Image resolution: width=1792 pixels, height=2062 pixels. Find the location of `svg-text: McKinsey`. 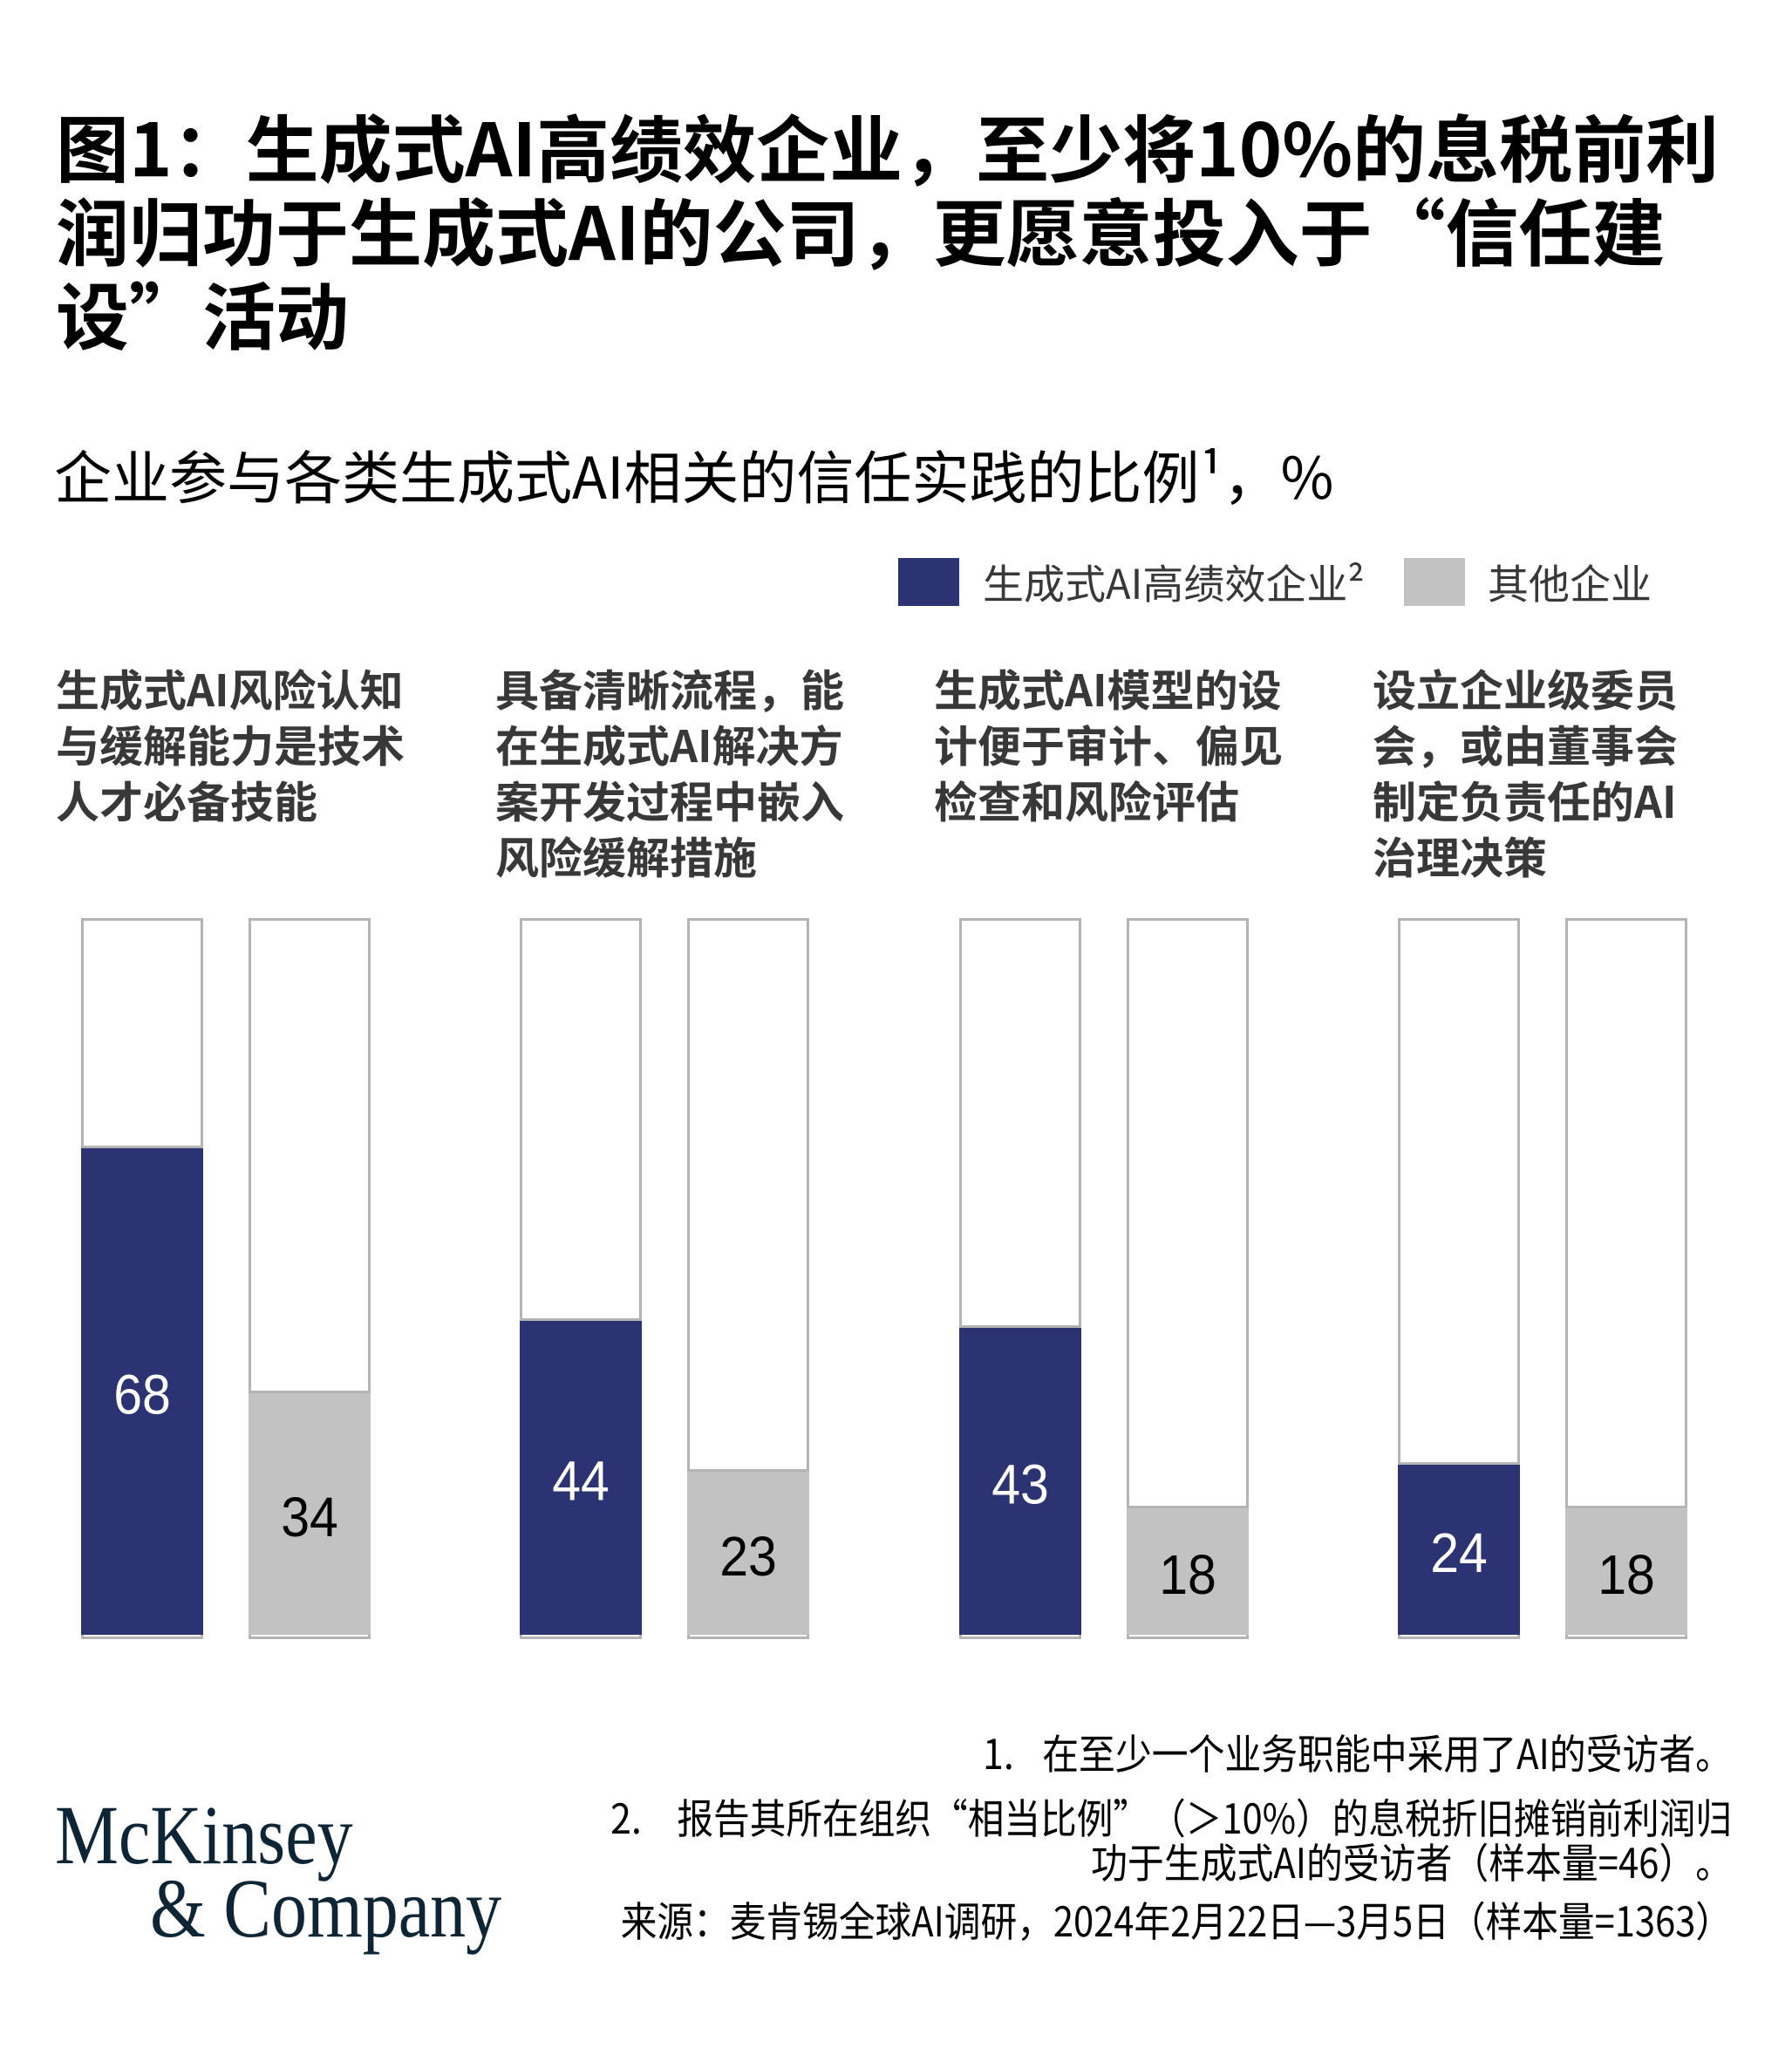

svg-text: McKinsey is located at coordinates (204, 1835).